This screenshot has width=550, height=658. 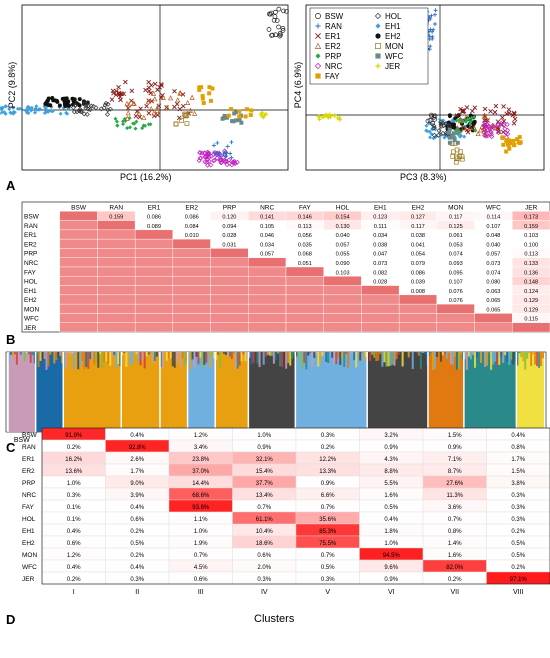 I want to click on fst-value: 0.154, so click(x=343, y=218).